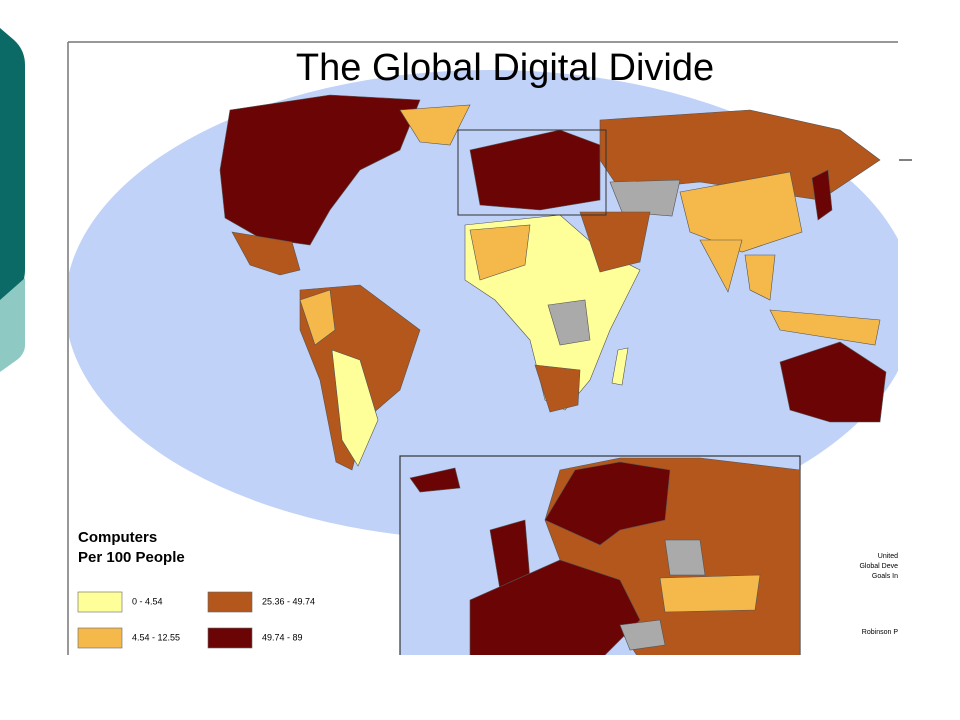 The width and height of the screenshot is (960, 720). What do you see at coordinates (282, 637) in the screenshot?
I see `legend-label: 49.74 - 89` at bounding box center [282, 637].